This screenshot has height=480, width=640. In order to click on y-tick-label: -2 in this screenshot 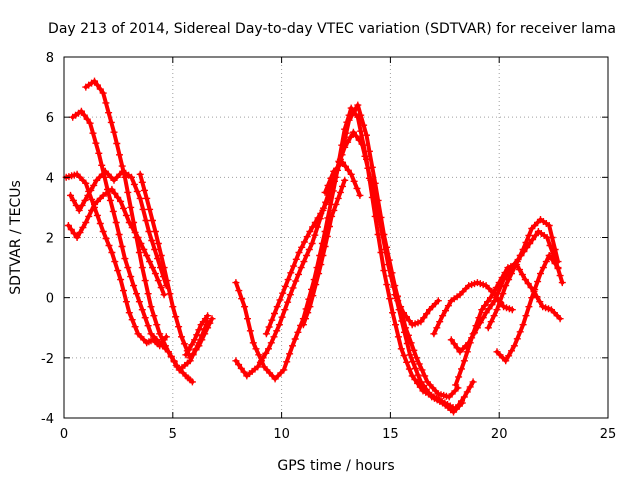, I will do `click(47, 359)`.